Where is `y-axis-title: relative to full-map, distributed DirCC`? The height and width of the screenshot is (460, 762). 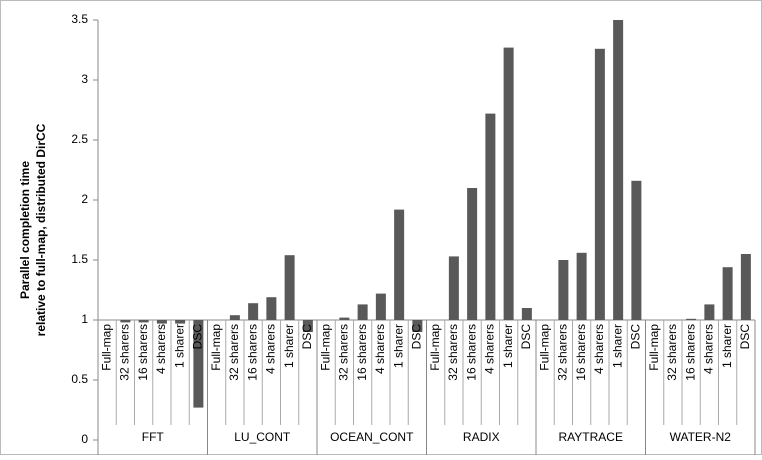
y-axis-title: relative to full-map, distributed DirCC is located at coordinates (41, 229).